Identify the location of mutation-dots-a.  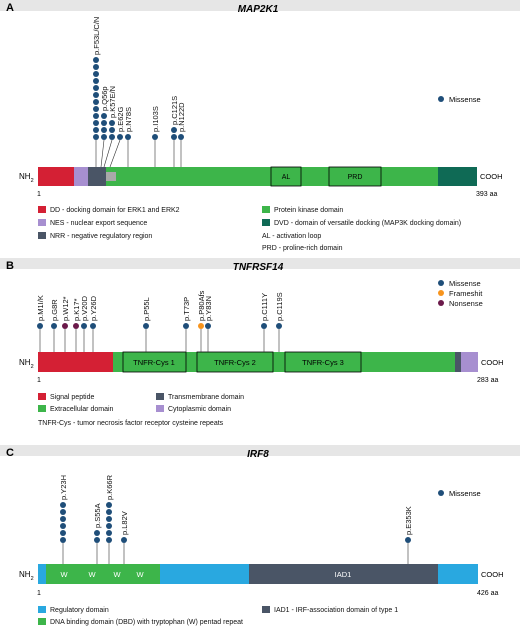
(138, 98).